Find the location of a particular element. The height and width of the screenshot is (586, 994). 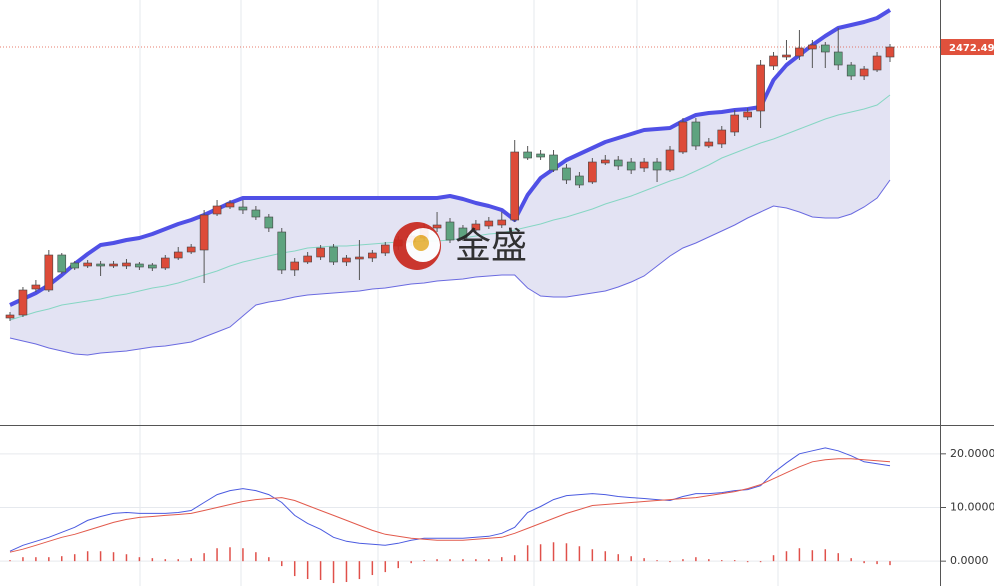

watermark: 金盛 is located at coordinates (460, 246).